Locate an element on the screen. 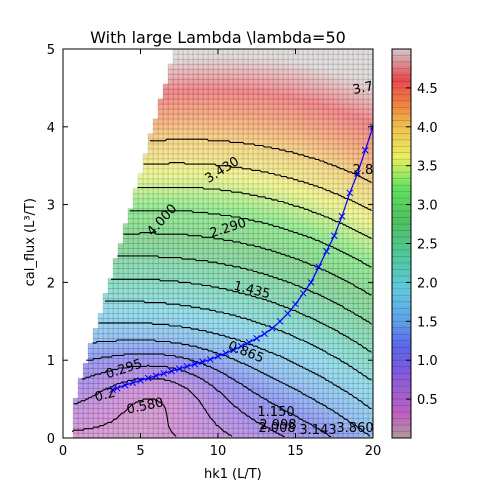 The height and width of the screenshot is (500, 500). x-axis-label: hk1 (L/T) is located at coordinates (233, 474).